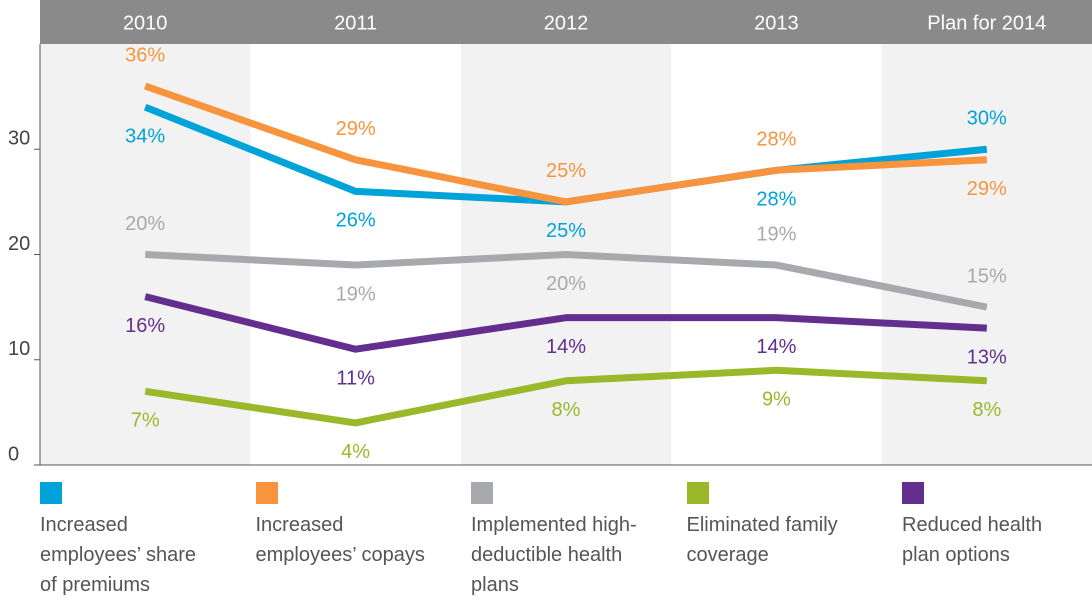  What do you see at coordinates (356, 221) in the screenshot?
I see `data-label: 26%` at bounding box center [356, 221].